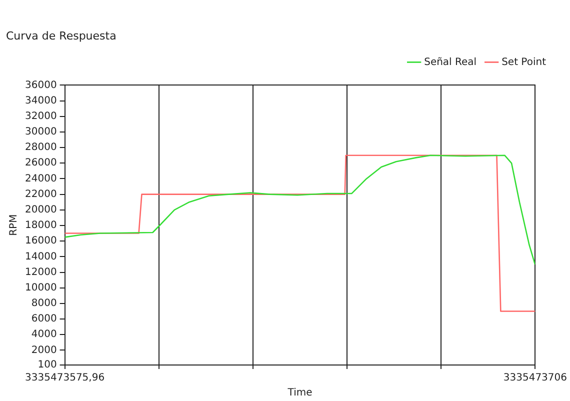 The width and height of the screenshot is (570, 401). What do you see at coordinates (41, 116) in the screenshot?
I see `y-tick-label: 32000` at bounding box center [41, 116].